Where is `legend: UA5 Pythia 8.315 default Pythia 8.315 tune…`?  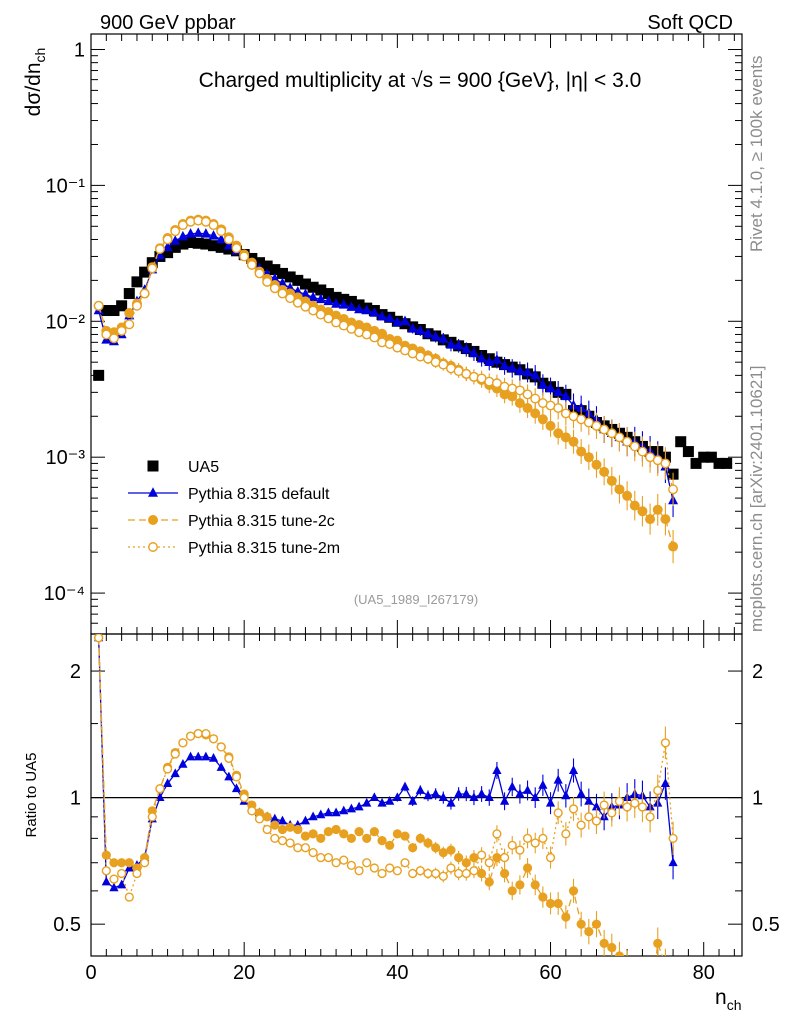
legend: UA5 Pythia 8.315 default Pythia 8.315 tune… is located at coordinates (234, 508).